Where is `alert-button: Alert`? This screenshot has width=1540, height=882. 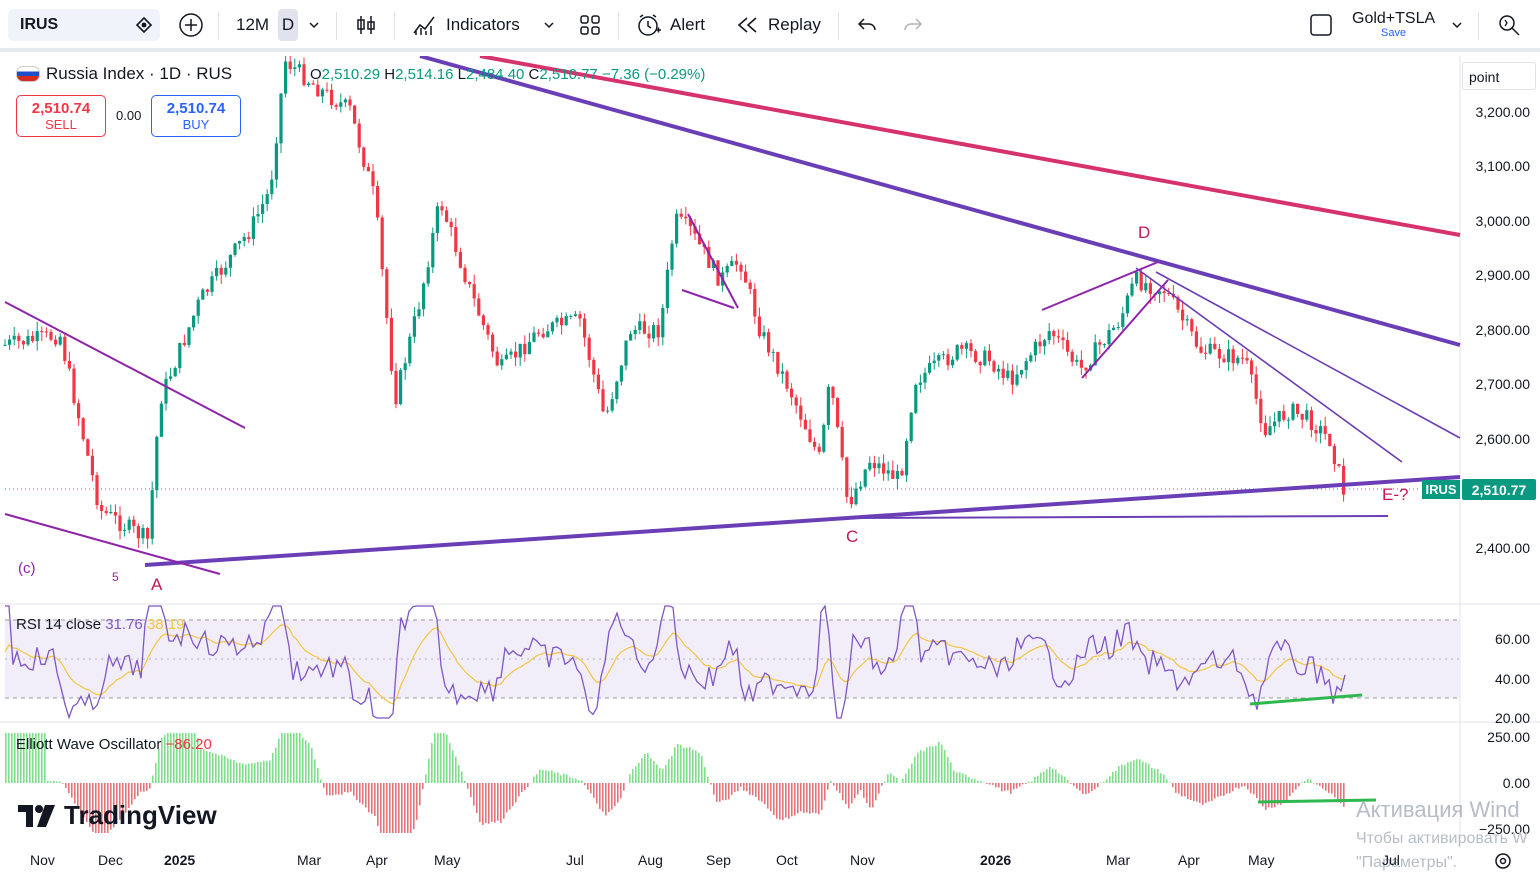 alert-button: Alert is located at coordinates (670, 25).